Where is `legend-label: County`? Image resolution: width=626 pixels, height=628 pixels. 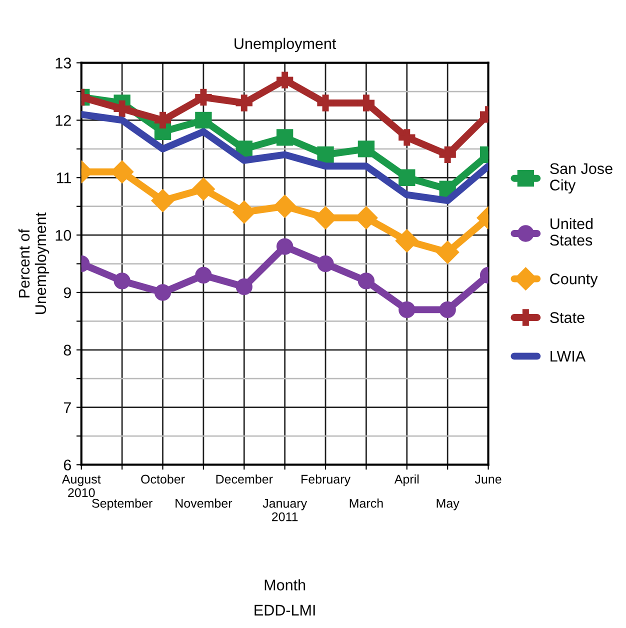
legend-label: County is located at coordinates (574, 281).